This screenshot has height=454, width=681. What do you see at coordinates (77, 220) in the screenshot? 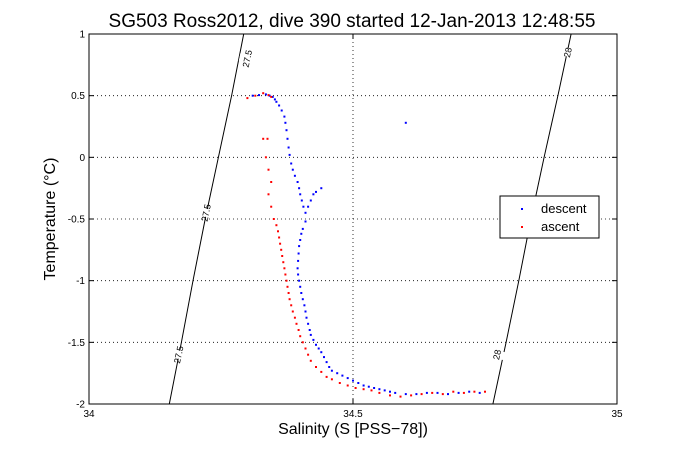
I see `y-tick-label: -0.5` at bounding box center [77, 220].